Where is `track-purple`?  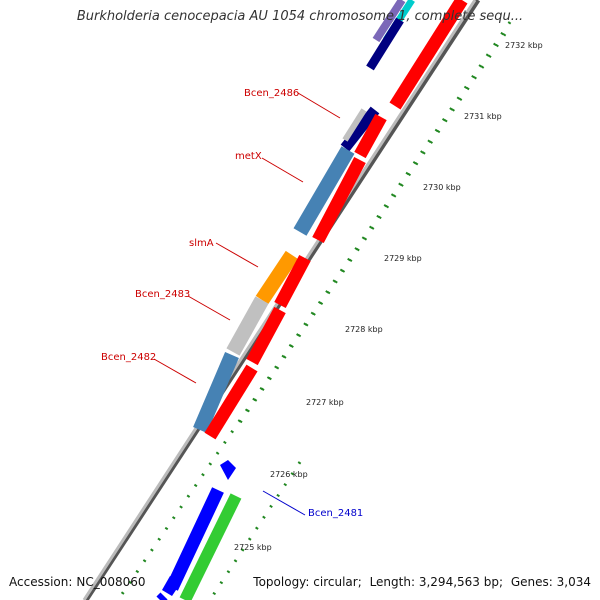
track-purple is located at coordinates (389, 21).